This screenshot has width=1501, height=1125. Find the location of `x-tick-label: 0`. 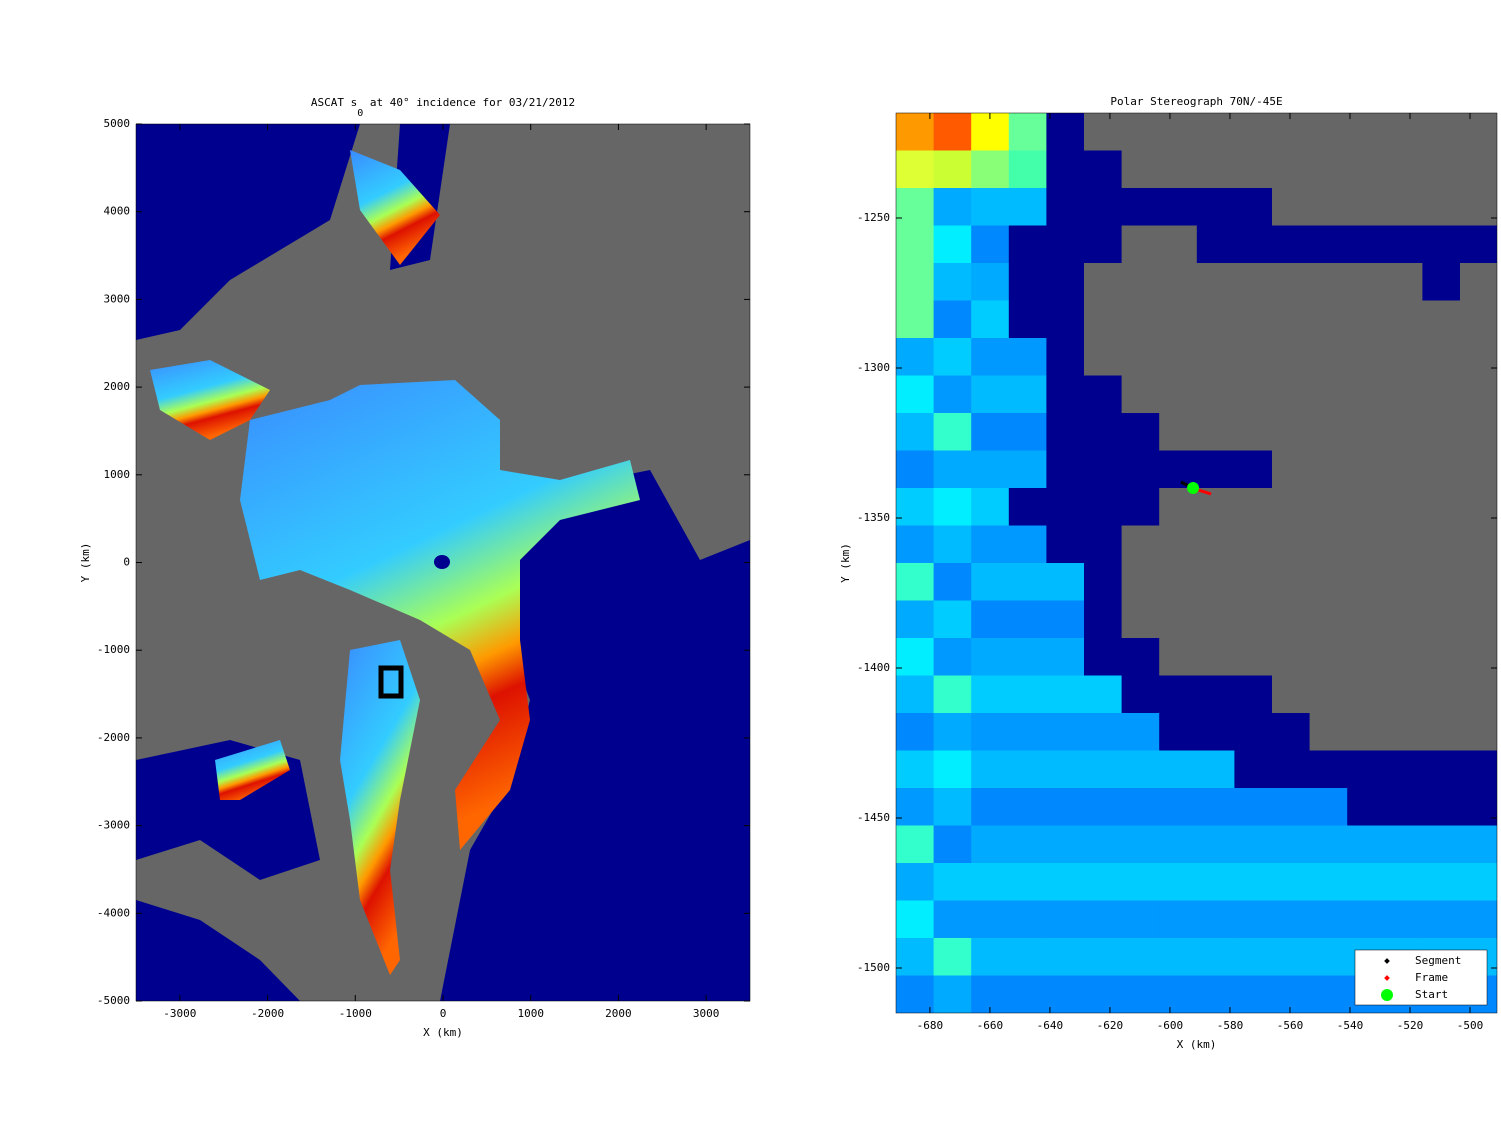

x-tick-label: 0 is located at coordinates (443, 1013).